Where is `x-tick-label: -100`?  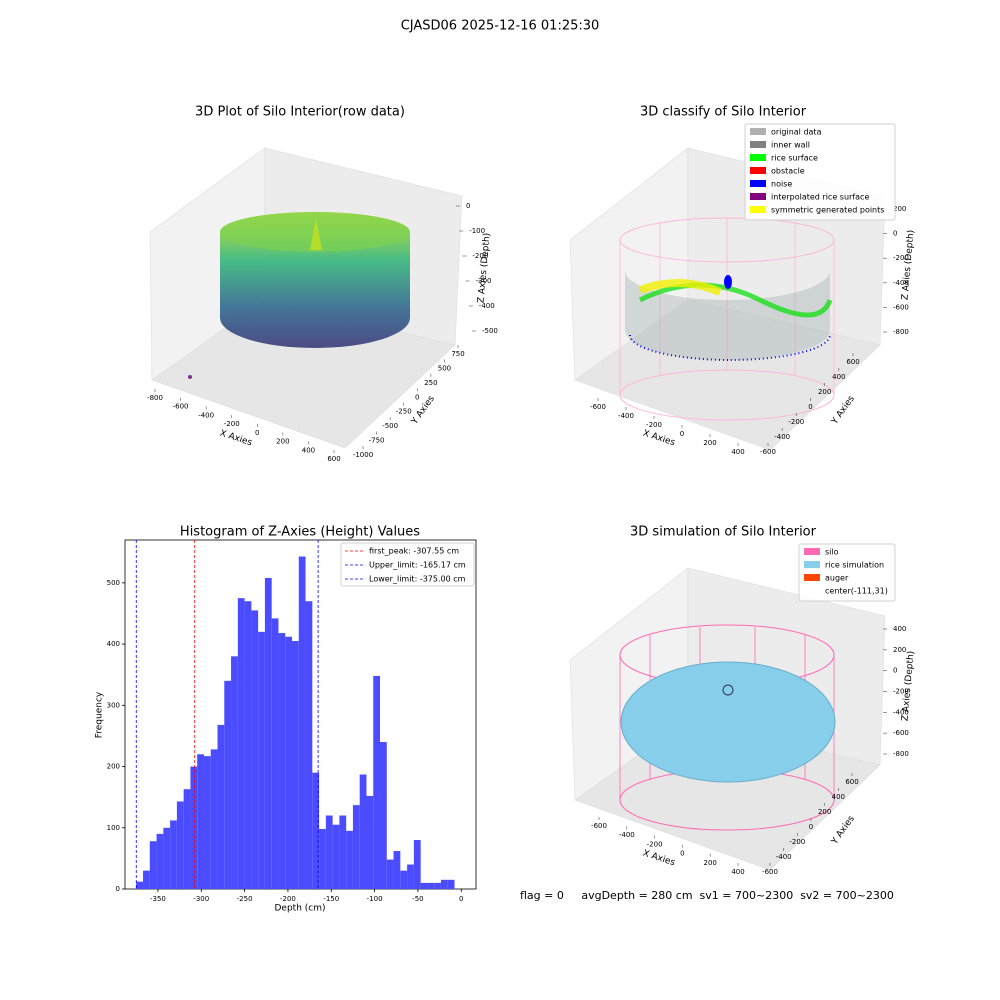 x-tick-label: -100 is located at coordinates (375, 899).